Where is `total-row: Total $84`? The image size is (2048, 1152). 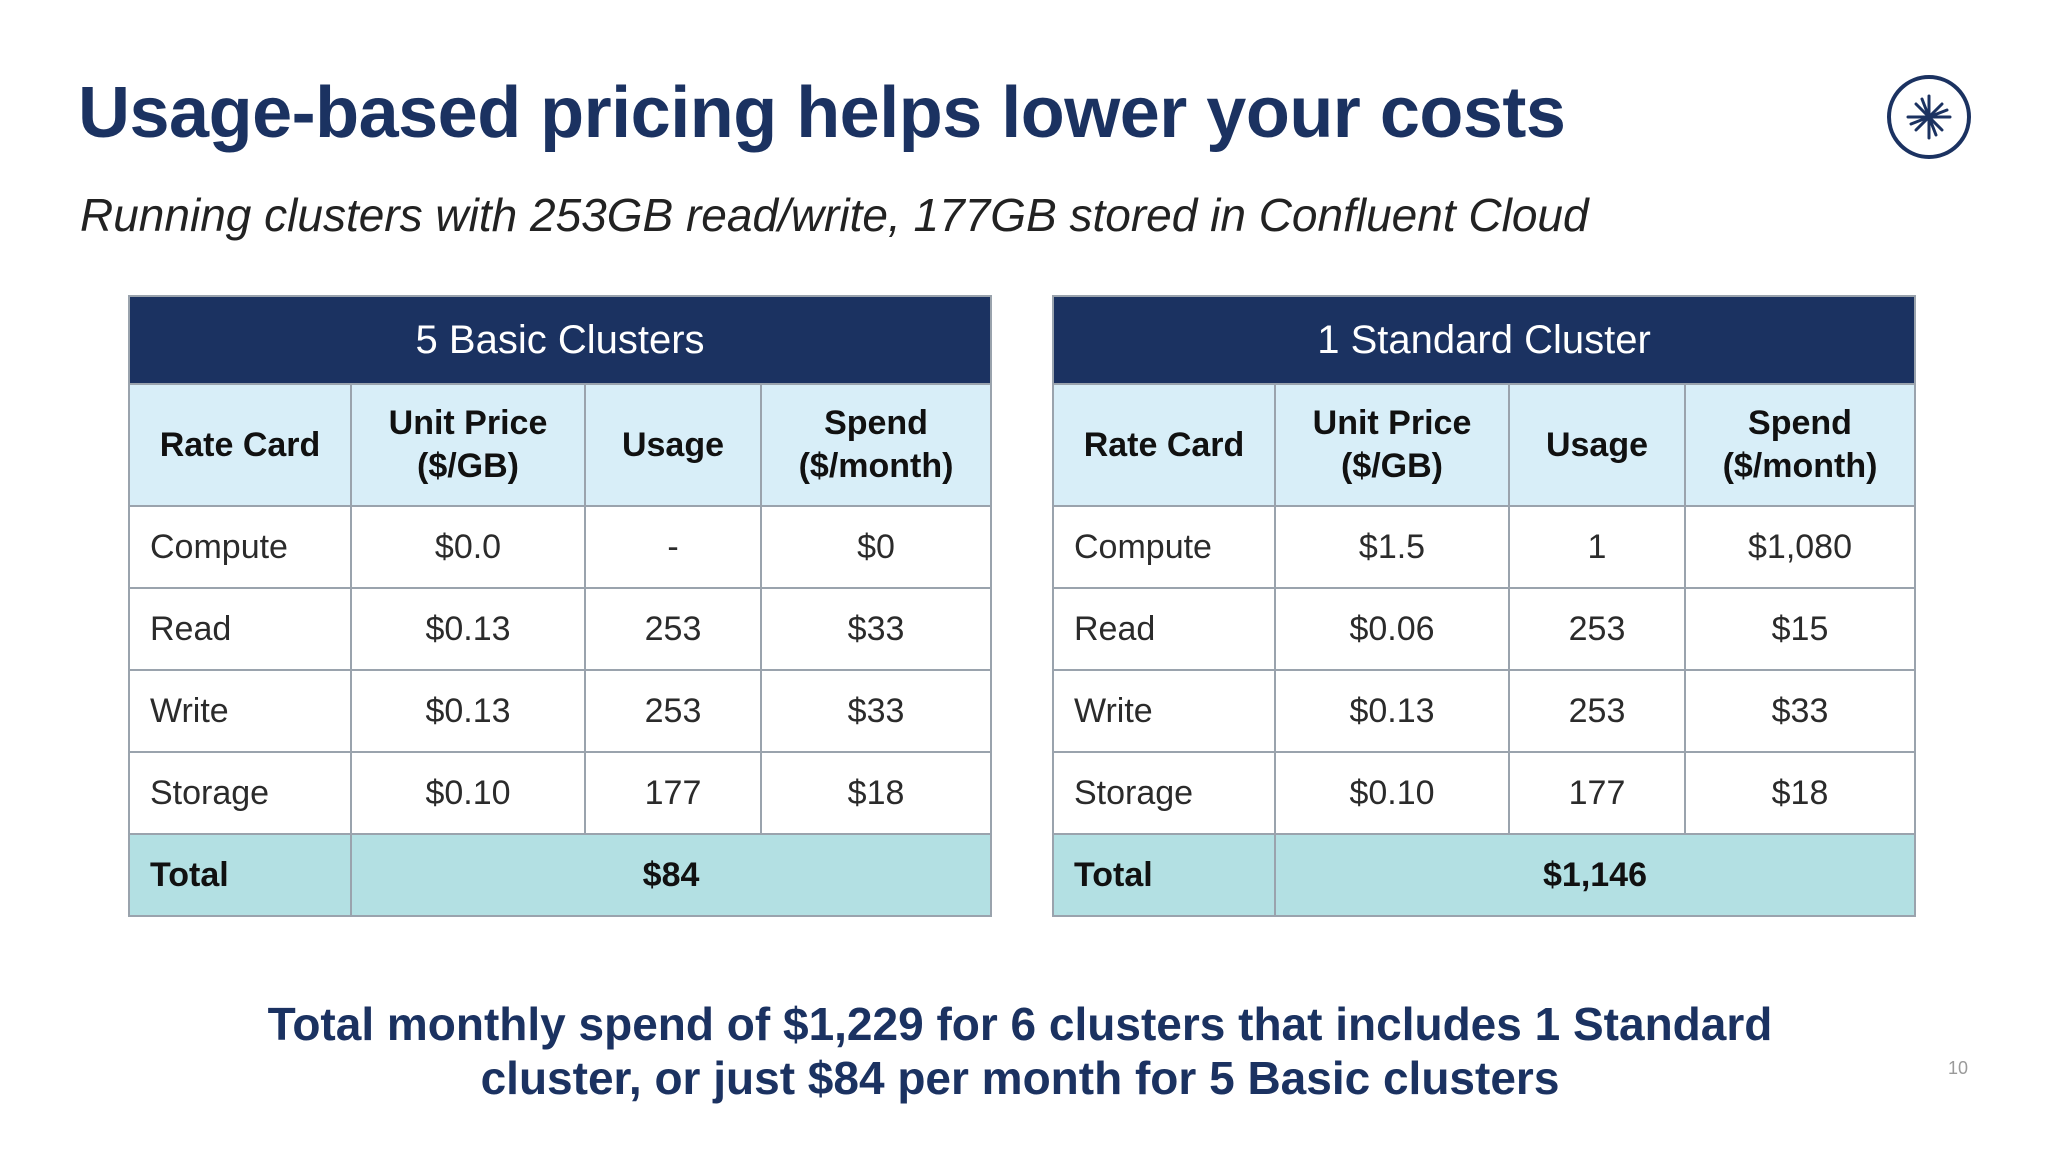 total-row: Total $84 is located at coordinates (560, 875).